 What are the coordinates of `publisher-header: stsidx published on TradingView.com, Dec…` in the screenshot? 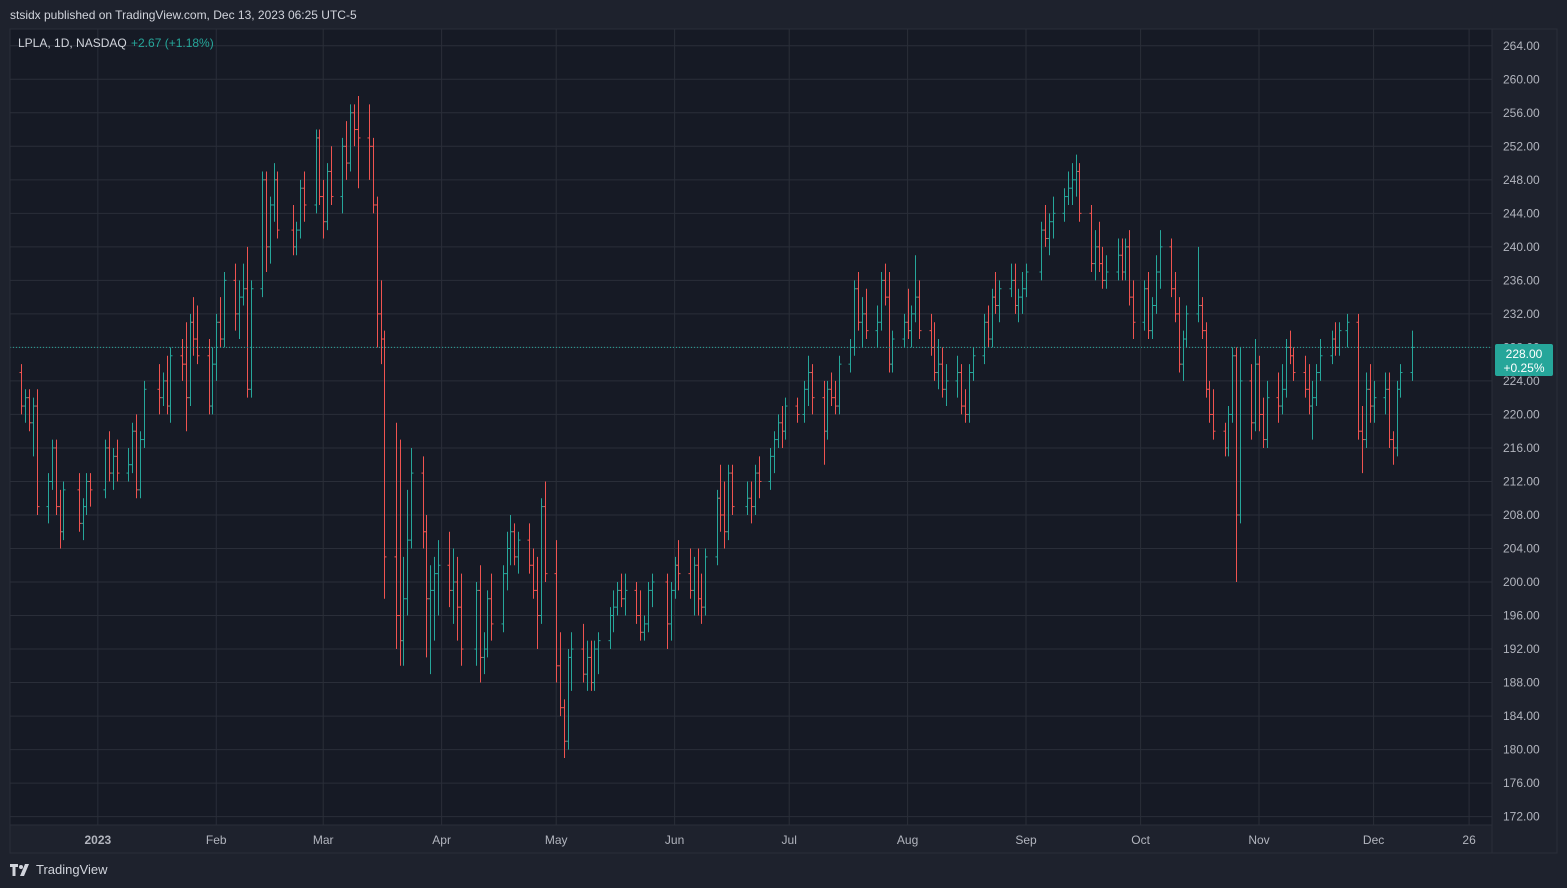 It's located at (783, 15).